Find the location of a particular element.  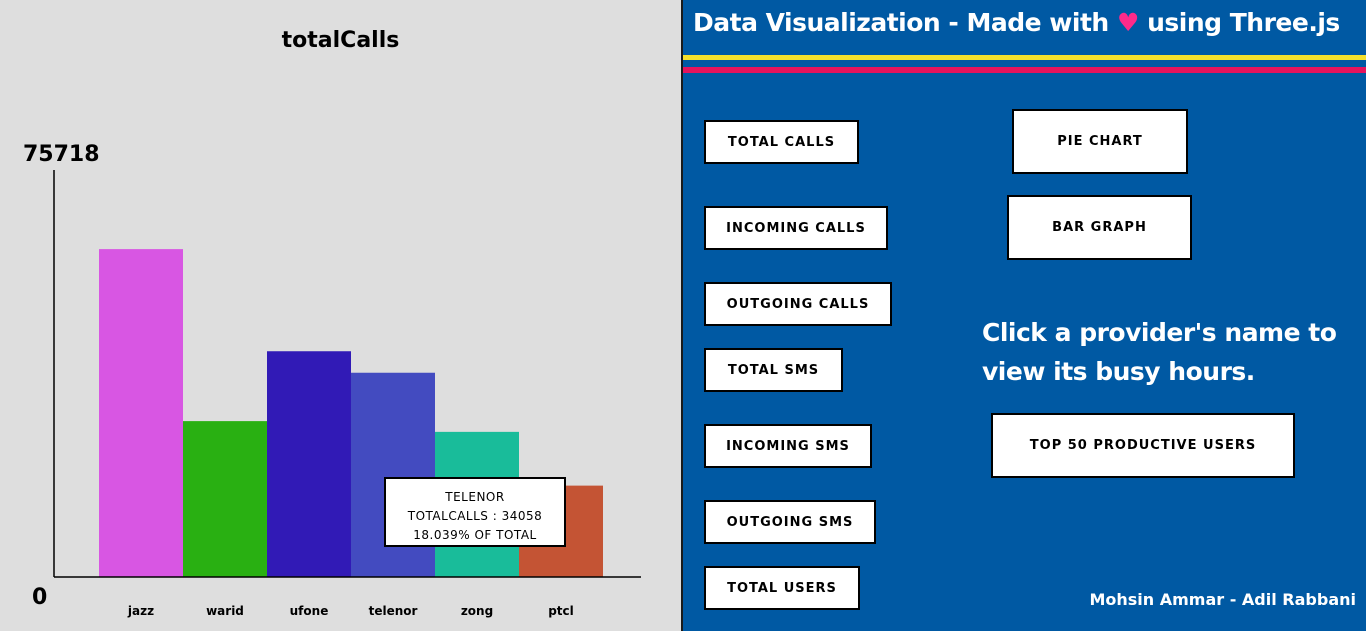

heart-icon: ♥ is located at coordinates (1127, 22).